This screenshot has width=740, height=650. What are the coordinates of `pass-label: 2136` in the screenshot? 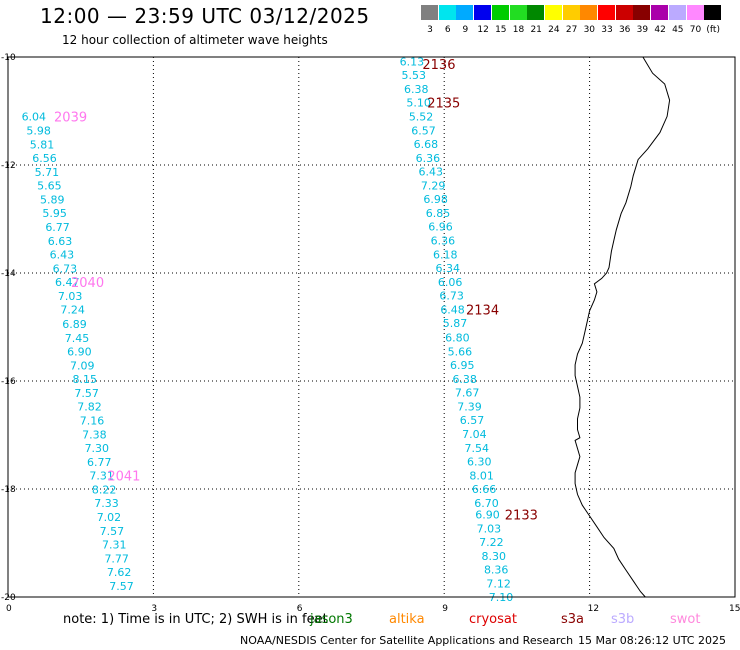 It's located at (438, 65).